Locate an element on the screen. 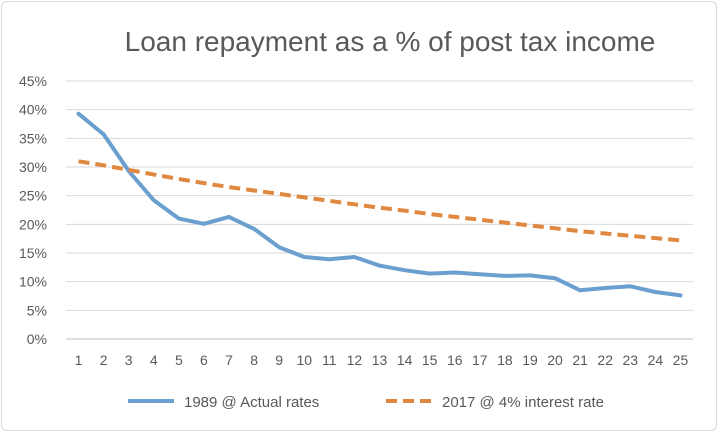 This screenshot has height=434, width=720. legend-label-2: 2017 @ 4% interest rate is located at coordinates (523, 402).